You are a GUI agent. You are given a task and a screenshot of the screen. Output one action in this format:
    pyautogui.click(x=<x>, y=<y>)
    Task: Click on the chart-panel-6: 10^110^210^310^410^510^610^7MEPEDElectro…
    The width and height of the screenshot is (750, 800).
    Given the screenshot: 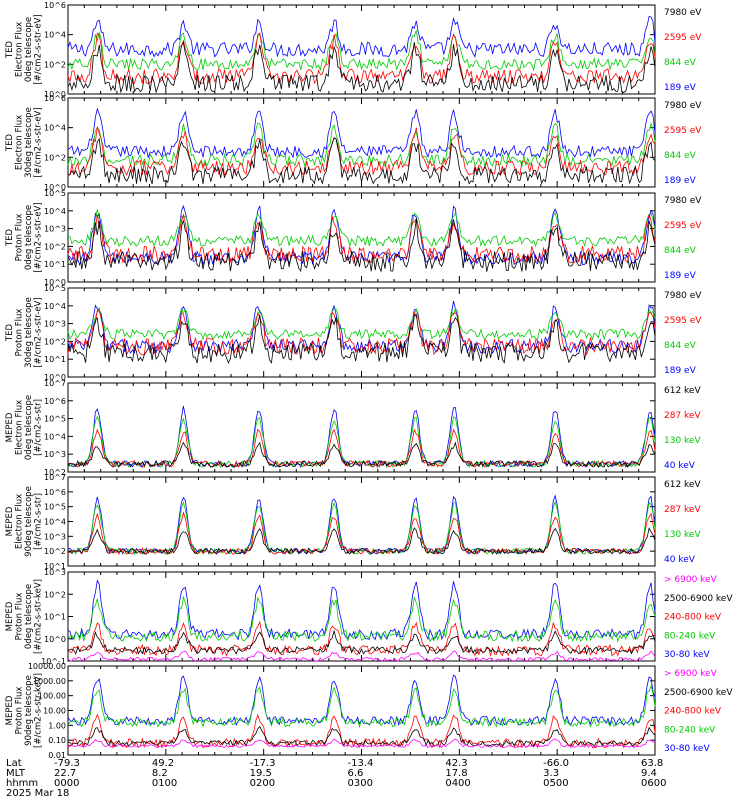 What is the action you would take?
    pyautogui.click(x=353, y=522)
    